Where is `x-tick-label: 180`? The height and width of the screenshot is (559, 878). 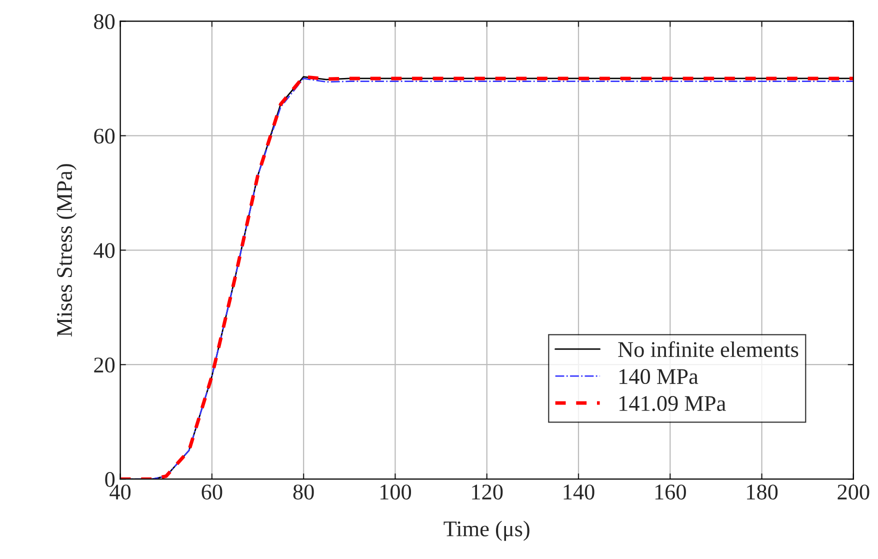
x-tick-label: 180 is located at coordinates (762, 492).